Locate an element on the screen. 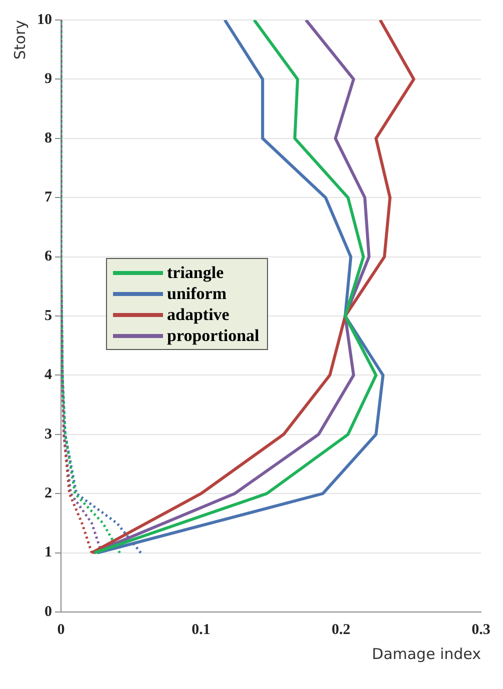 The image size is (503, 689). y-tick-label: 7 is located at coordinates (48, 197).